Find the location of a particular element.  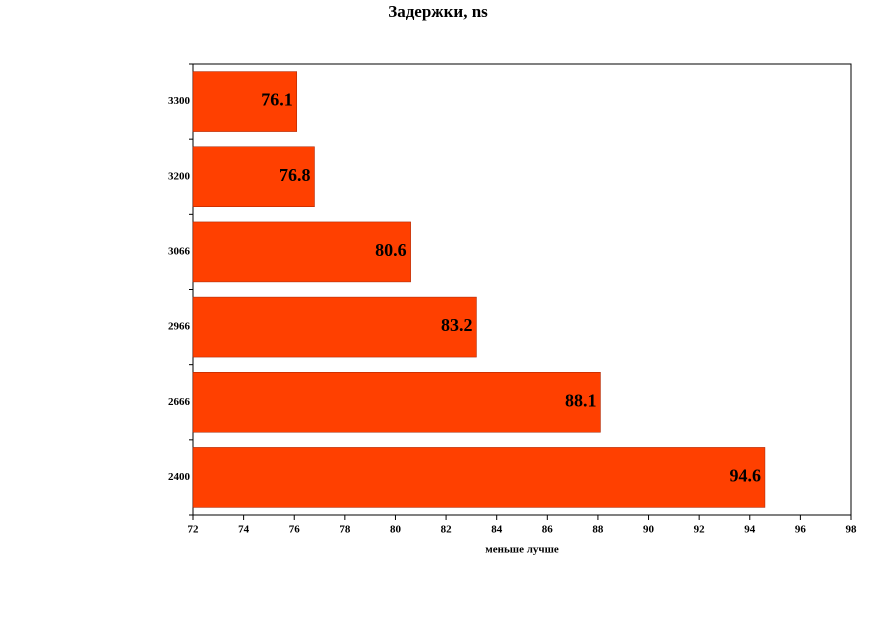

x-axis-label: меньше лучше is located at coordinates (522, 550).